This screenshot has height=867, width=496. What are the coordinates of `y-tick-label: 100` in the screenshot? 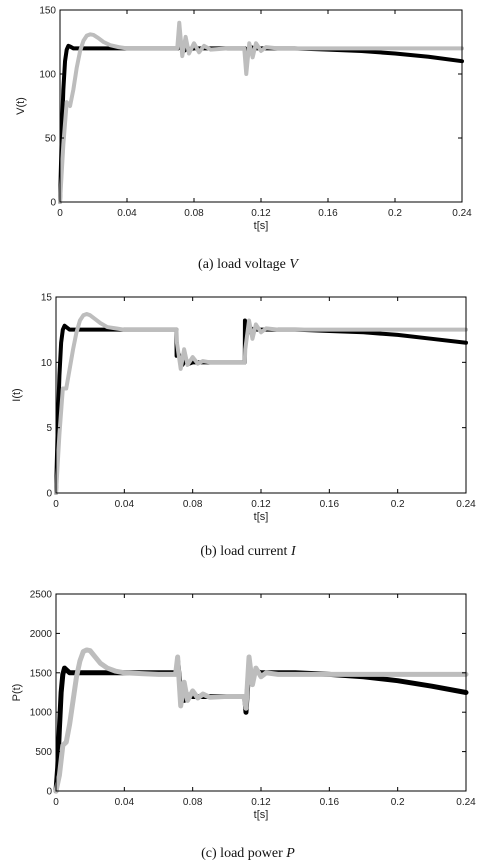 It's located at (47, 75).